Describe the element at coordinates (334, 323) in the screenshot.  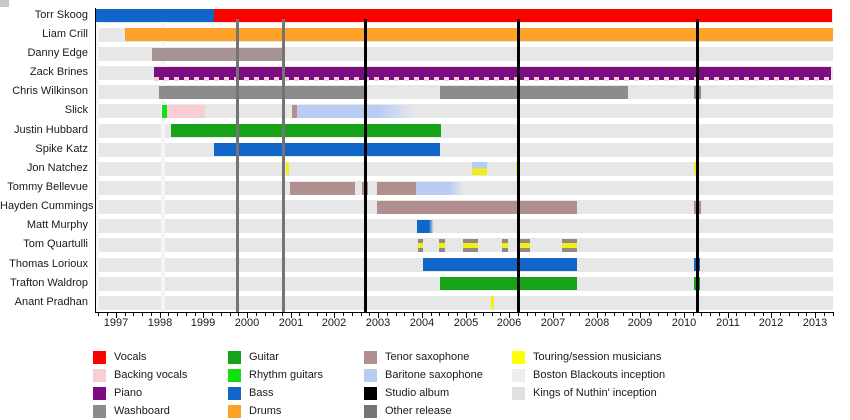
I see `axis-year-label-2002: 2002` at that location.